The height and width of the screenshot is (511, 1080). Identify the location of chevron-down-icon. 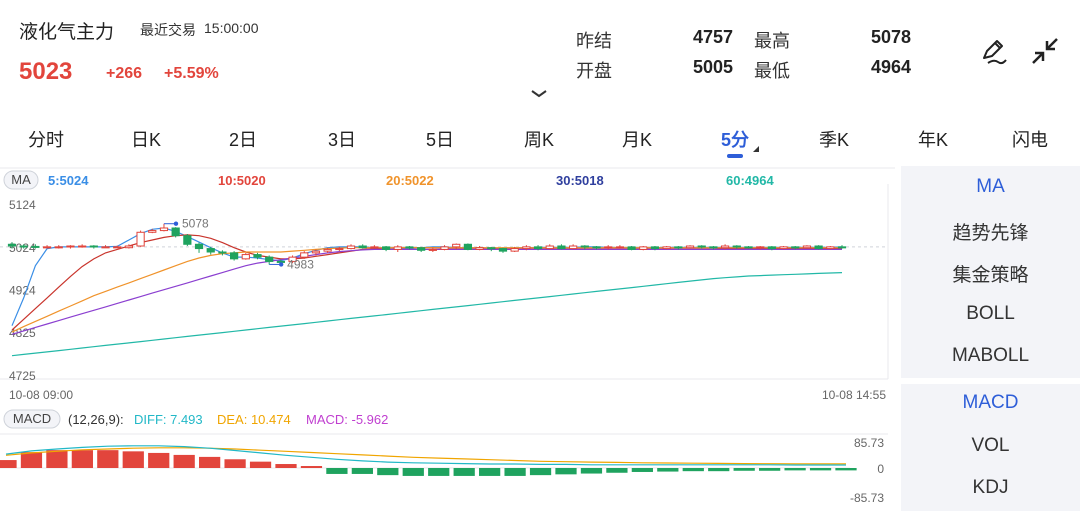
(539, 93).